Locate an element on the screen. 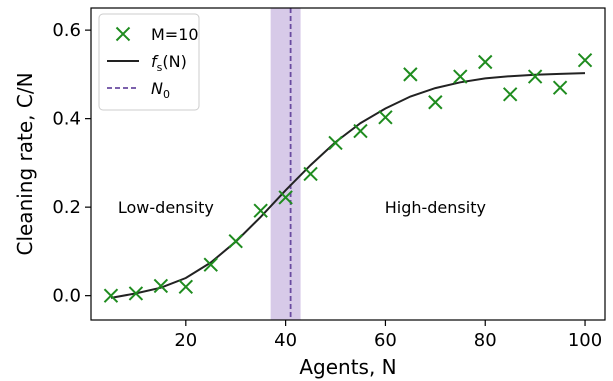 The height and width of the screenshot is (381, 613). legend-label-fs: fs(N) is located at coordinates (169, 63).